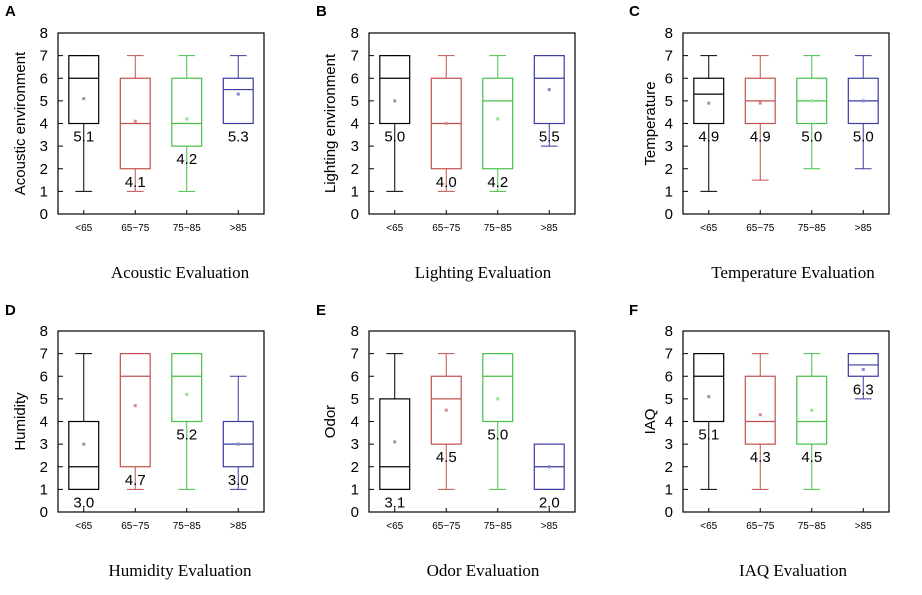  I want to click on panel-letter: B, so click(321, 11).